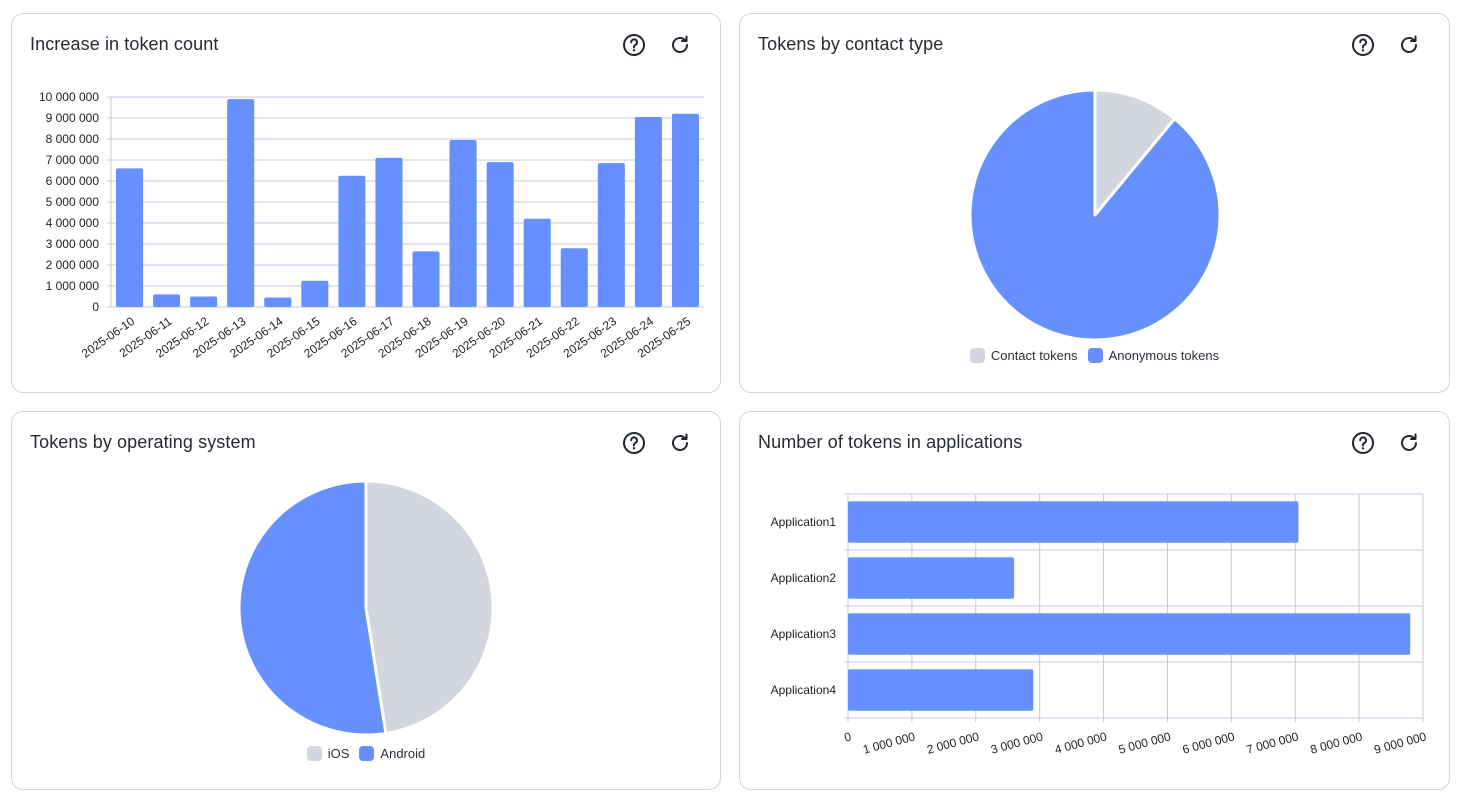 The width and height of the screenshot is (1461, 800). I want to click on x-tick-label: 5 000 000, so click(1145, 742).